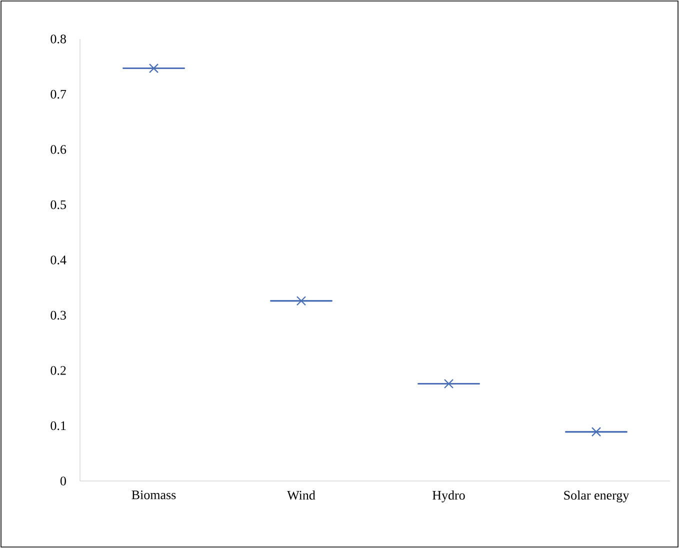  What do you see at coordinates (58, 205) in the screenshot?
I see `y-tick-label: 0.5` at bounding box center [58, 205].